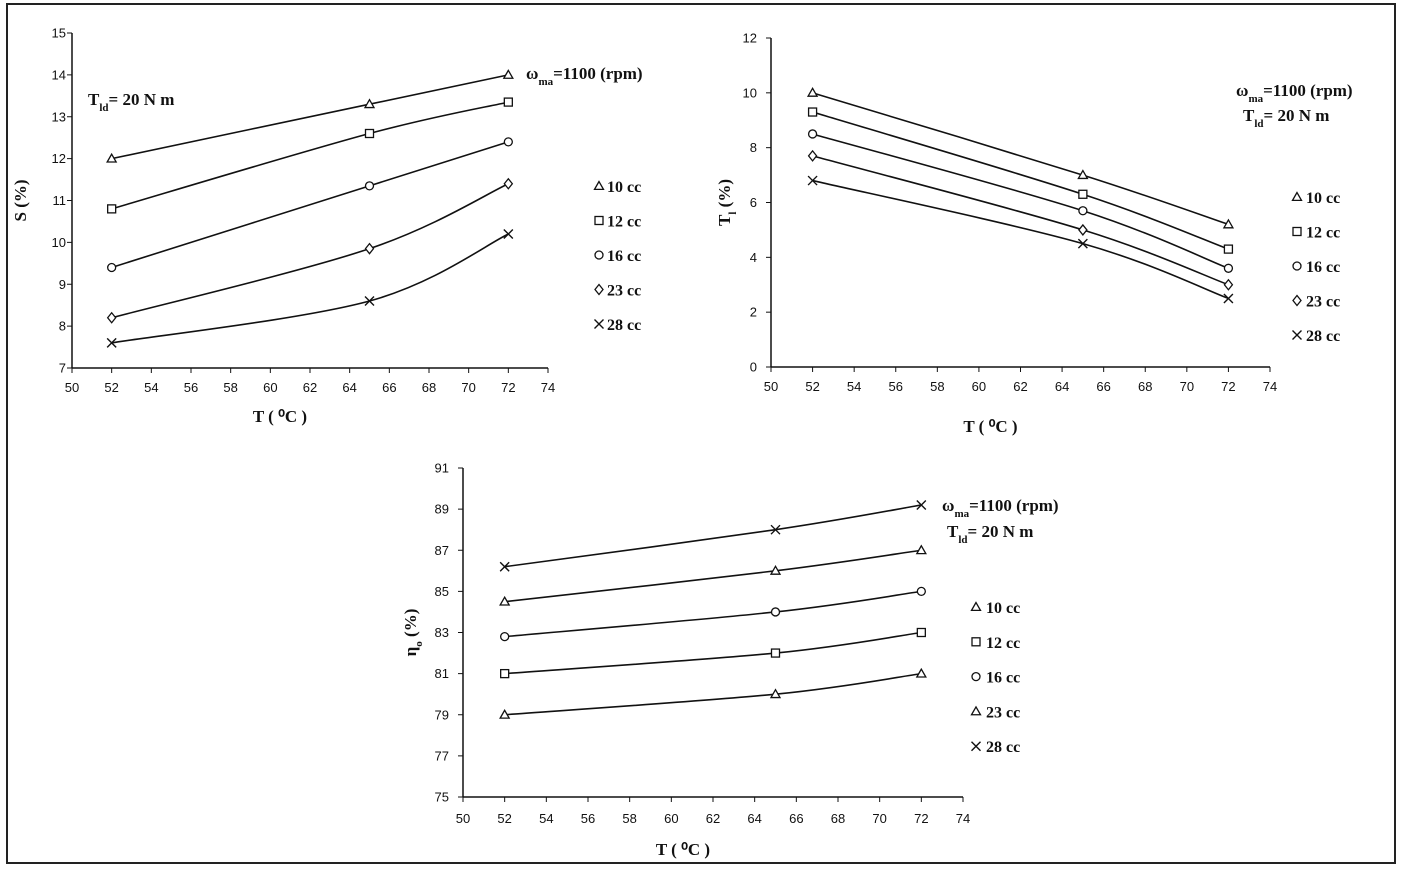 The image size is (1403, 871). What do you see at coordinates (60, 200) in the screenshot?
I see `y-tick-label: 11` at bounding box center [60, 200].